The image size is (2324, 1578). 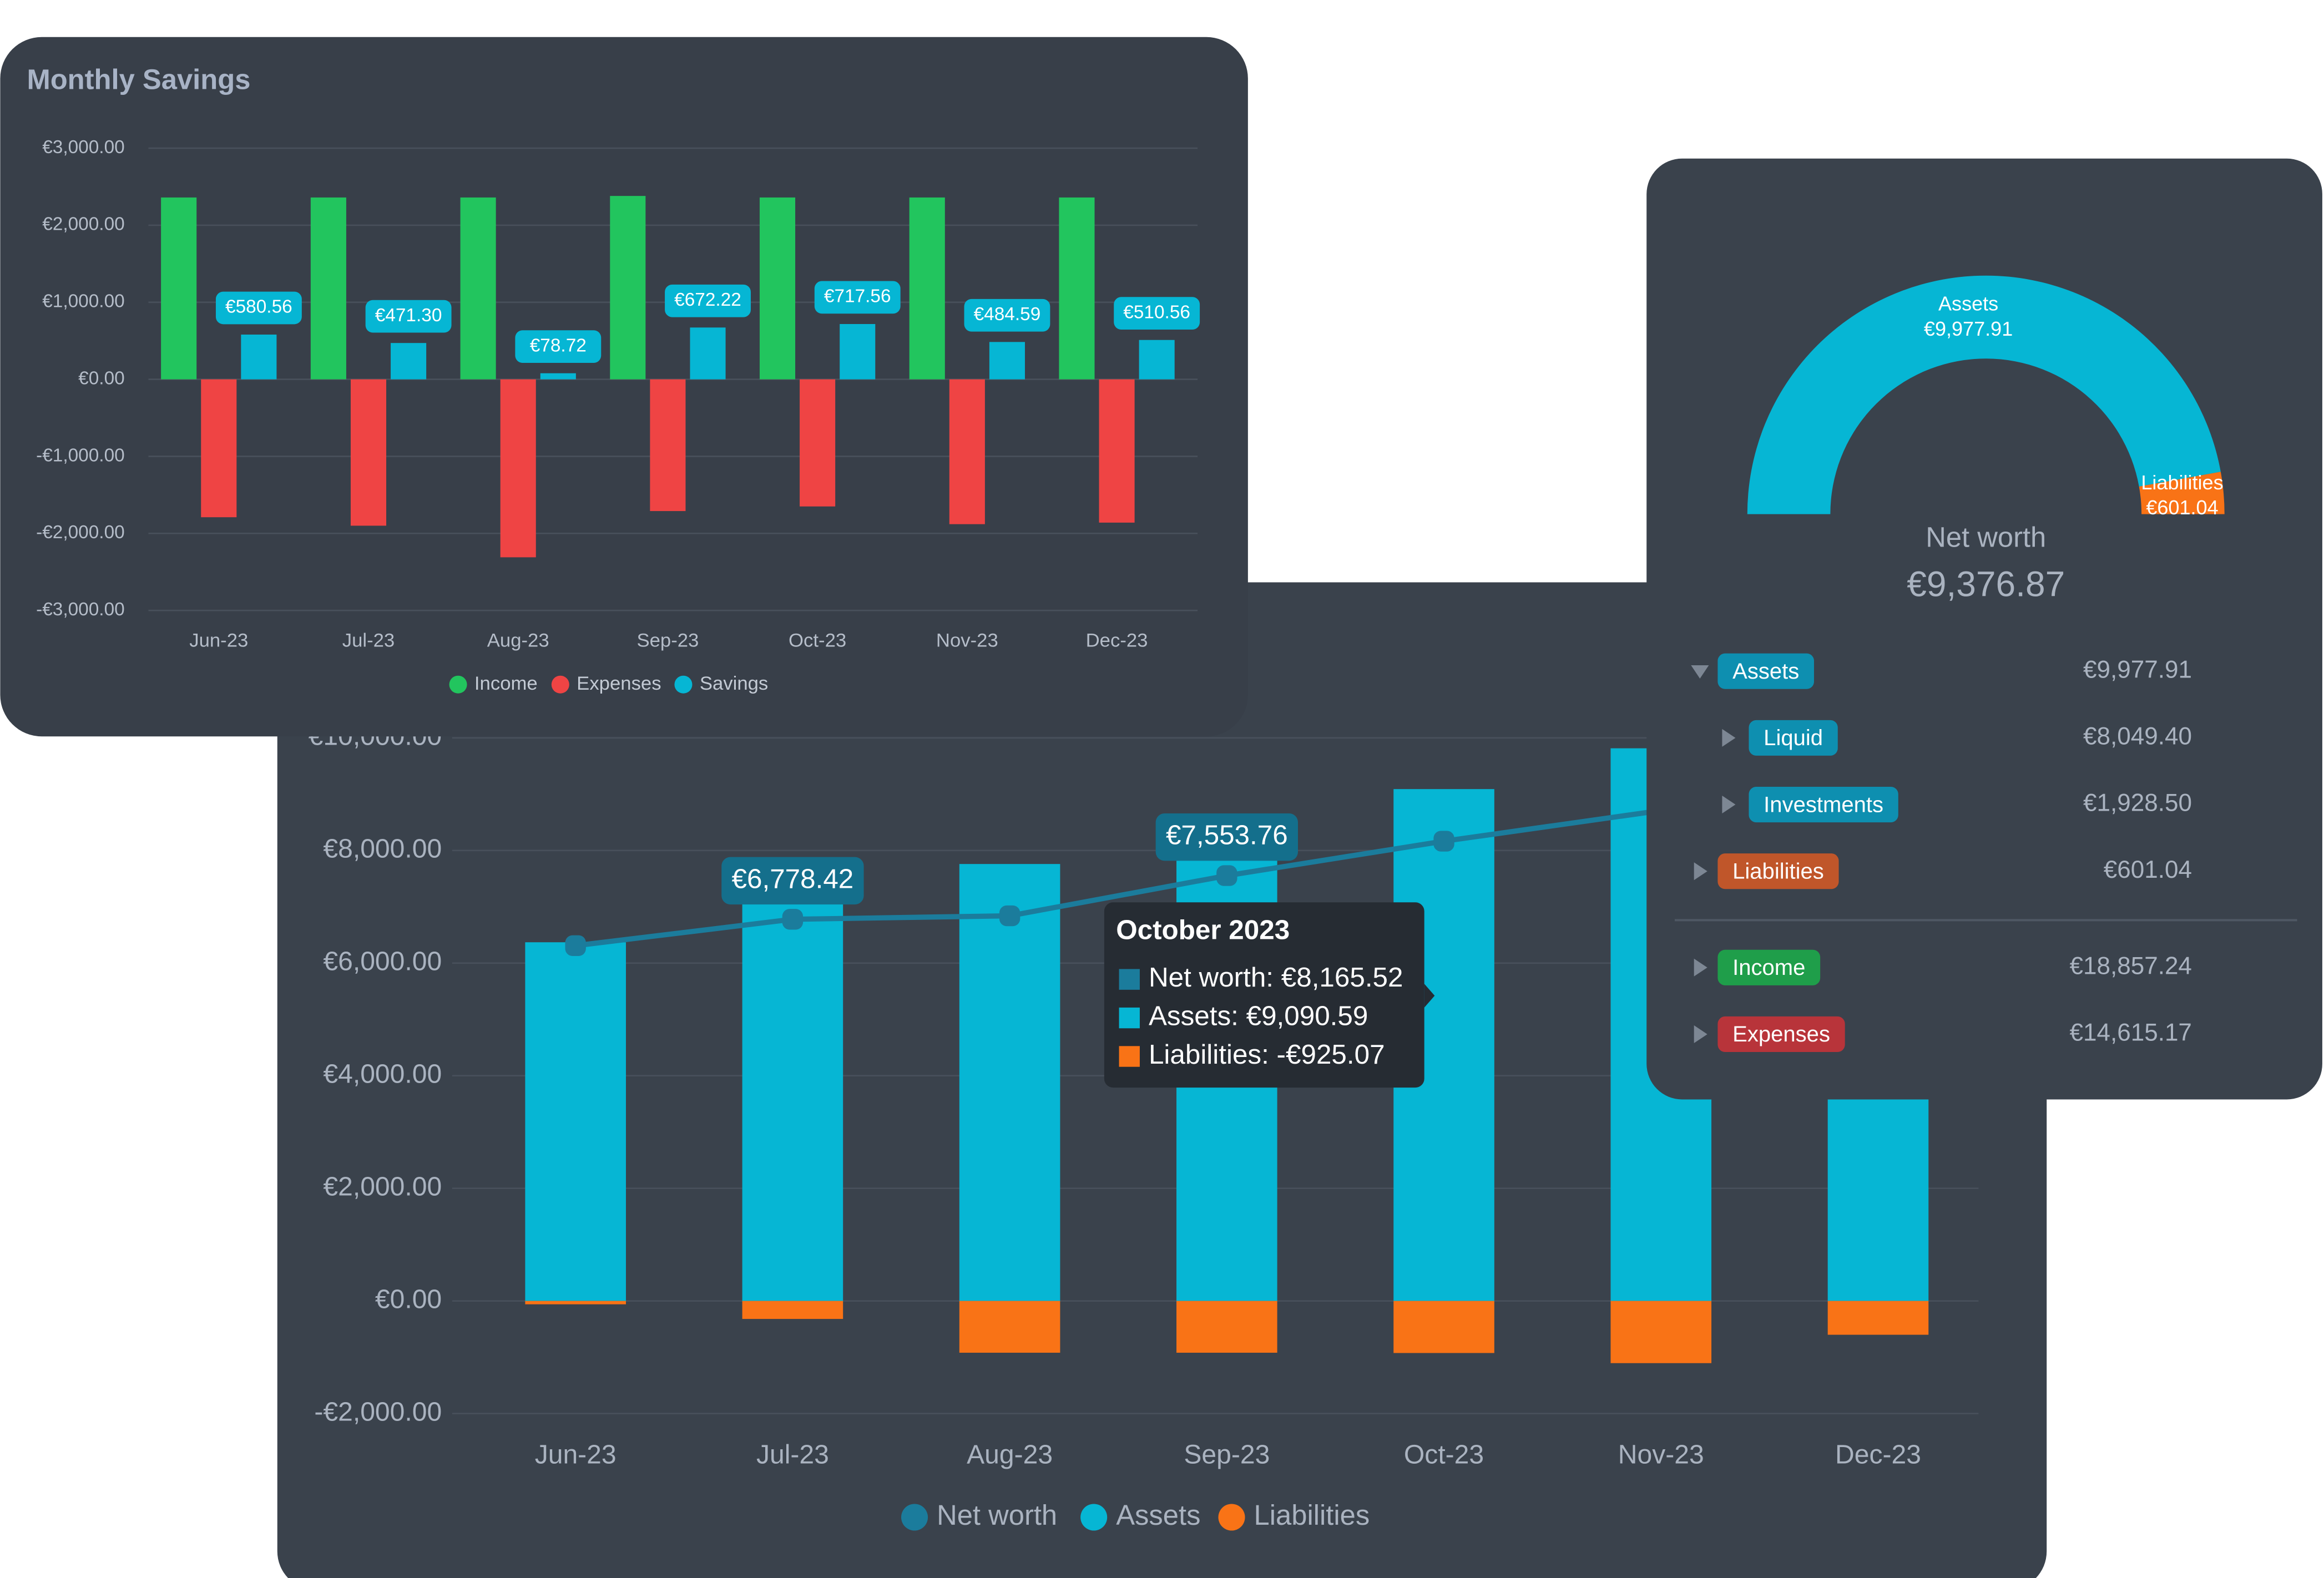 I want to click on account-name: Assets, so click(x=1765, y=671).